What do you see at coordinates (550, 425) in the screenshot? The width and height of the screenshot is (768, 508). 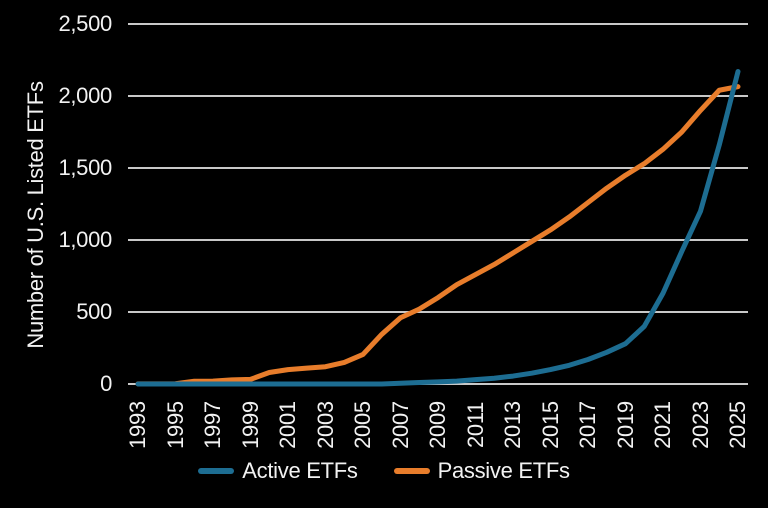 I see `x-tick-label-2015: 2015` at bounding box center [550, 425].